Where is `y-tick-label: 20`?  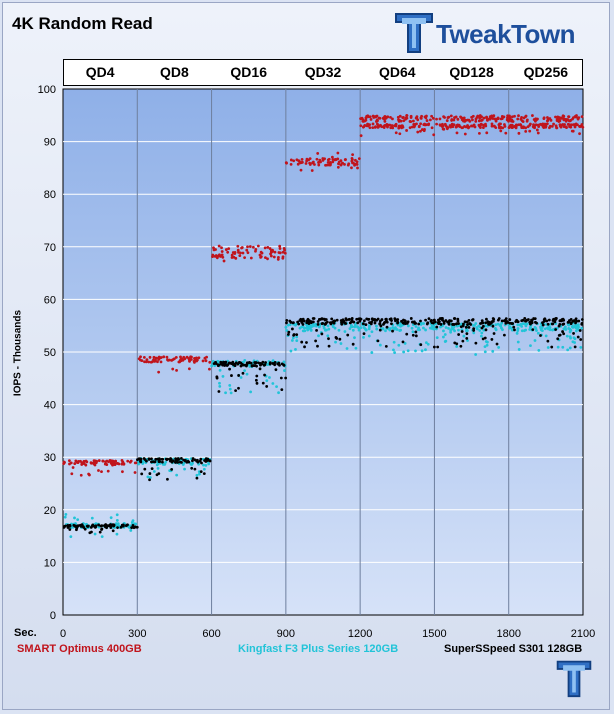
y-tick-label: 20 is located at coordinates (50, 511).